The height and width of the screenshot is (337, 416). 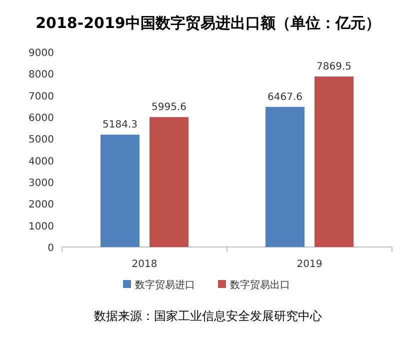 I want to click on data-label: 5995.6, so click(x=169, y=108).